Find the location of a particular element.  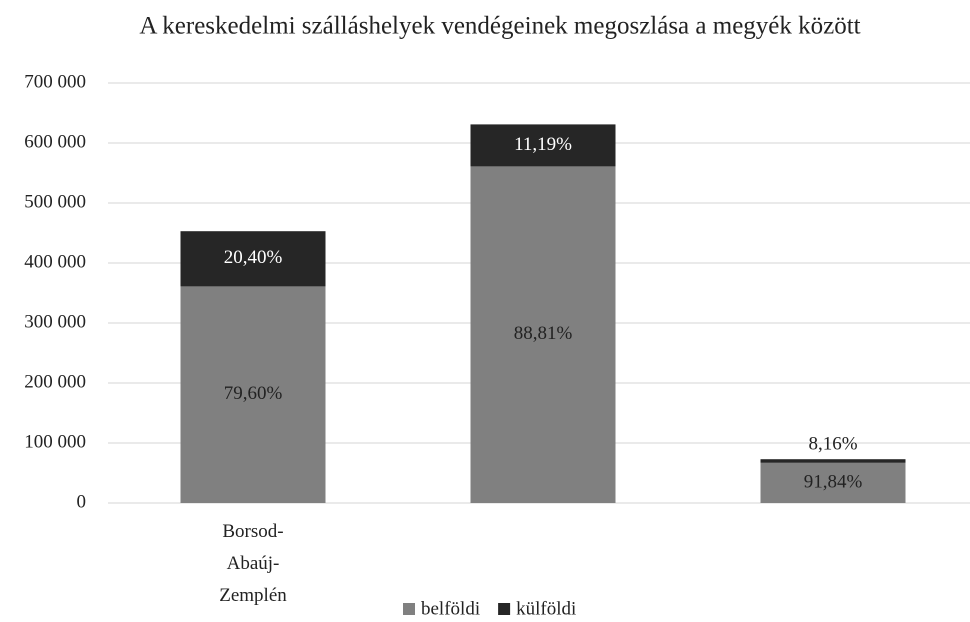

y-tick-label: 400 000 is located at coordinates (55, 261).